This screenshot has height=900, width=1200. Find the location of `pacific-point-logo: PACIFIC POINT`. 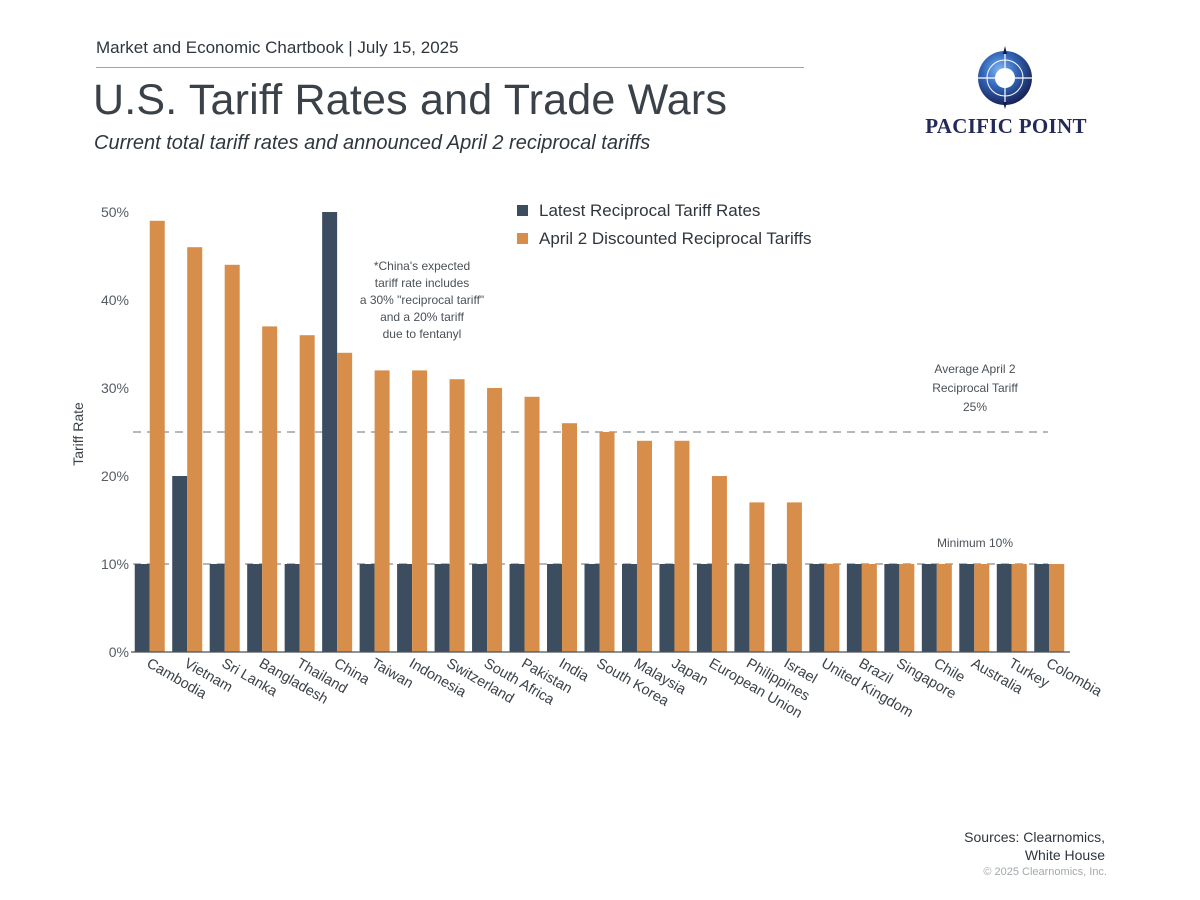

pacific-point-logo: PACIFIC POINT is located at coordinates (1008, 94).